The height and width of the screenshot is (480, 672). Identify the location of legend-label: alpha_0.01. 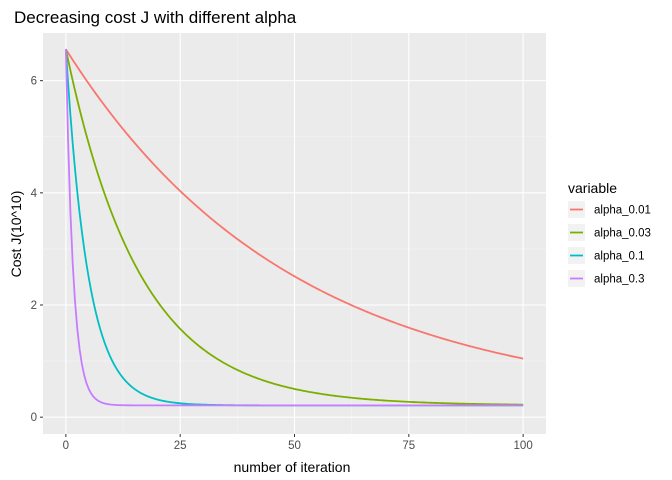
(622, 211).